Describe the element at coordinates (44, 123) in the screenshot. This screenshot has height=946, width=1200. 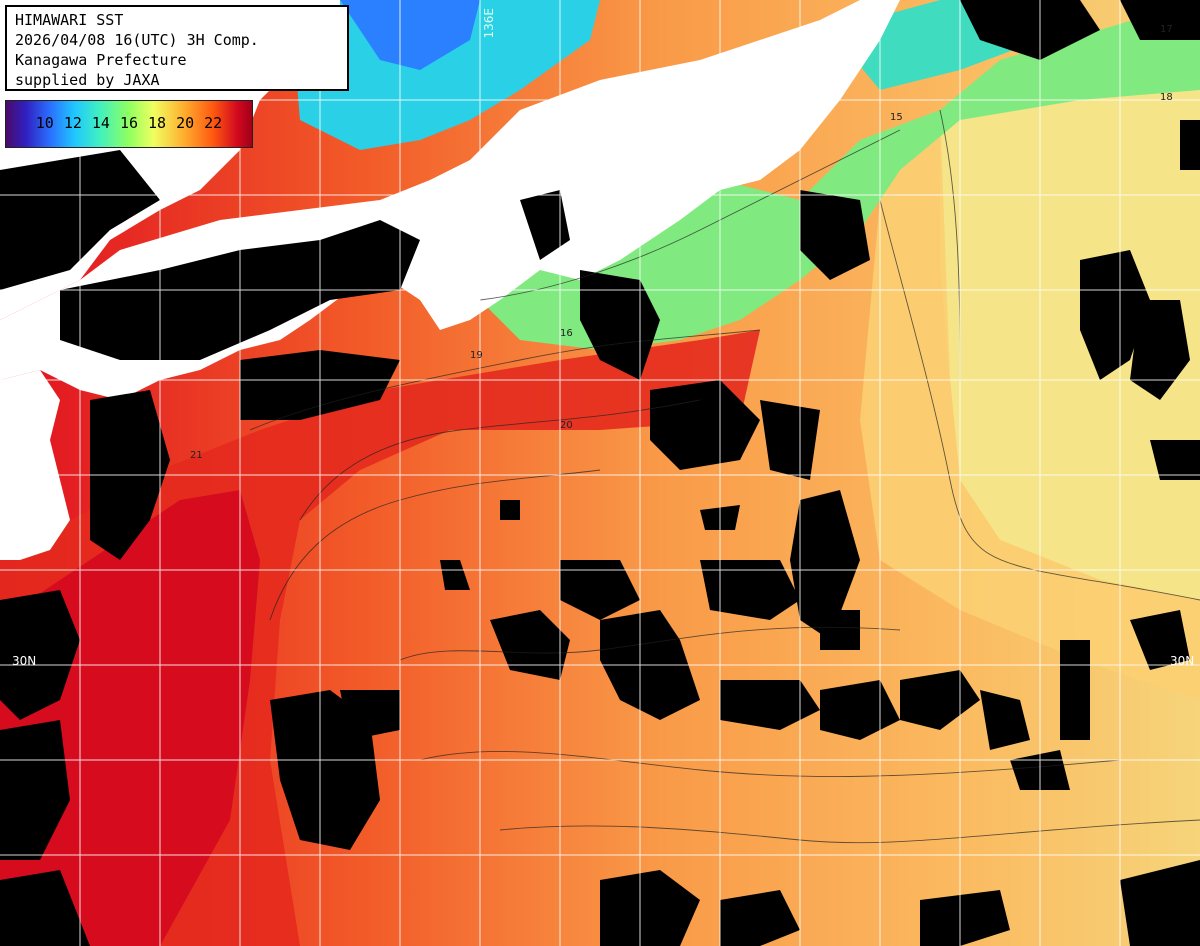
I see `legend-label: 10` at that location.